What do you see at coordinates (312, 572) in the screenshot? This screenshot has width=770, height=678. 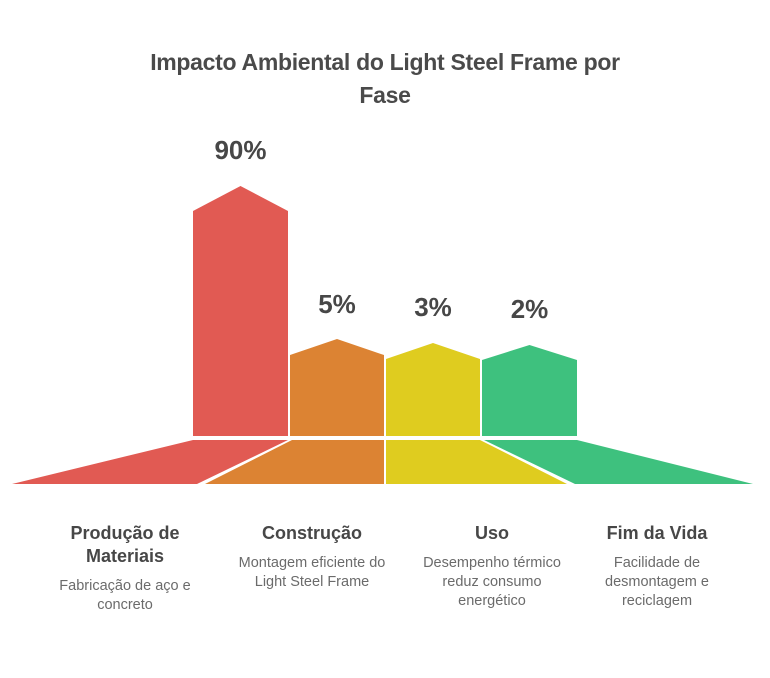 I see `phase-description: Montagem eficiente do Light Steel Frame` at bounding box center [312, 572].